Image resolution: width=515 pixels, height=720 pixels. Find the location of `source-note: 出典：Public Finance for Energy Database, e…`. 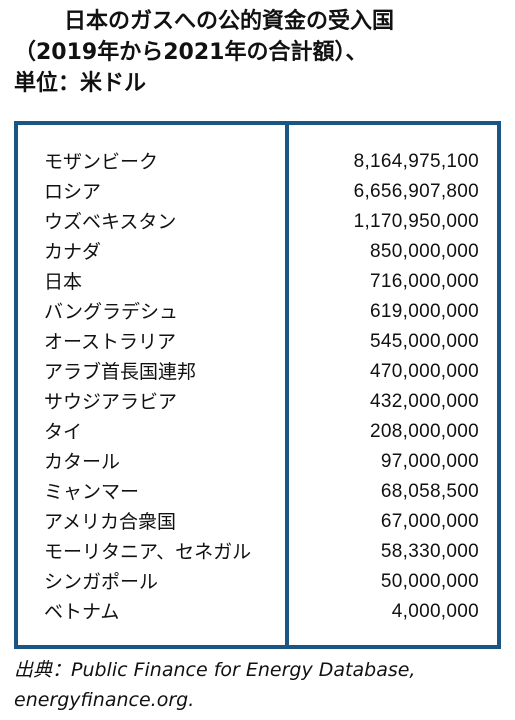

source-note: 出典：Public Finance for Energy Database, e… is located at coordinates (261, 685).